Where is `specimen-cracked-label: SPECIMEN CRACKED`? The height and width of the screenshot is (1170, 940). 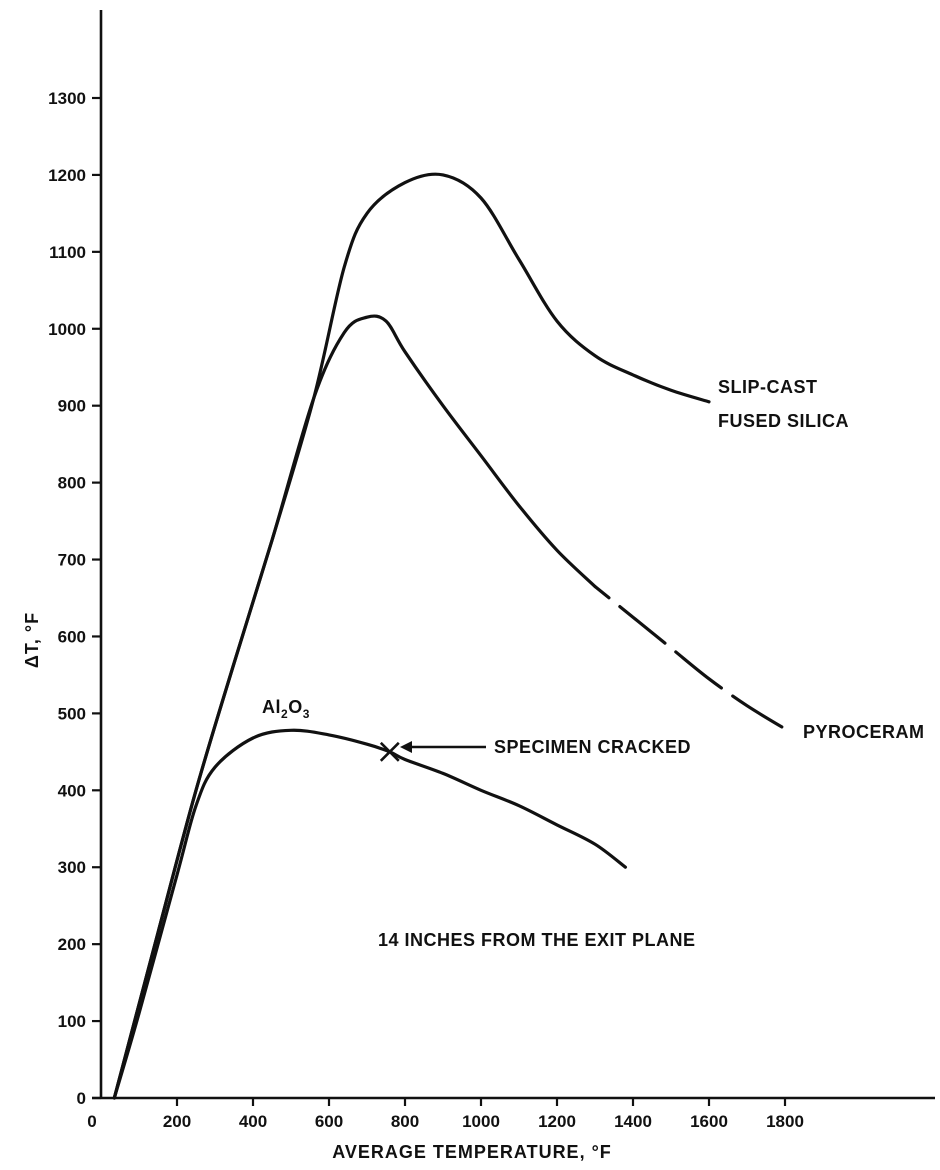 specimen-cracked-label: SPECIMEN CRACKED is located at coordinates (592, 747).